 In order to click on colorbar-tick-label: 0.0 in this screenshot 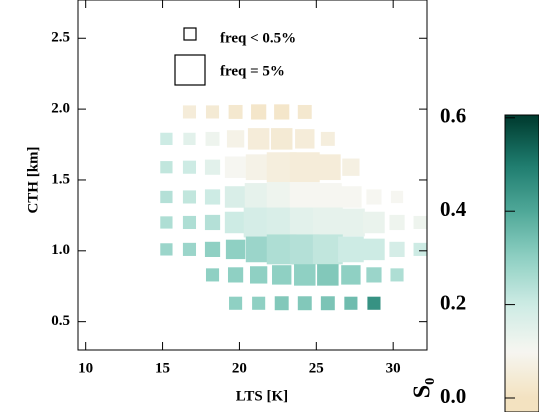, I will do `click(453, 396)`.